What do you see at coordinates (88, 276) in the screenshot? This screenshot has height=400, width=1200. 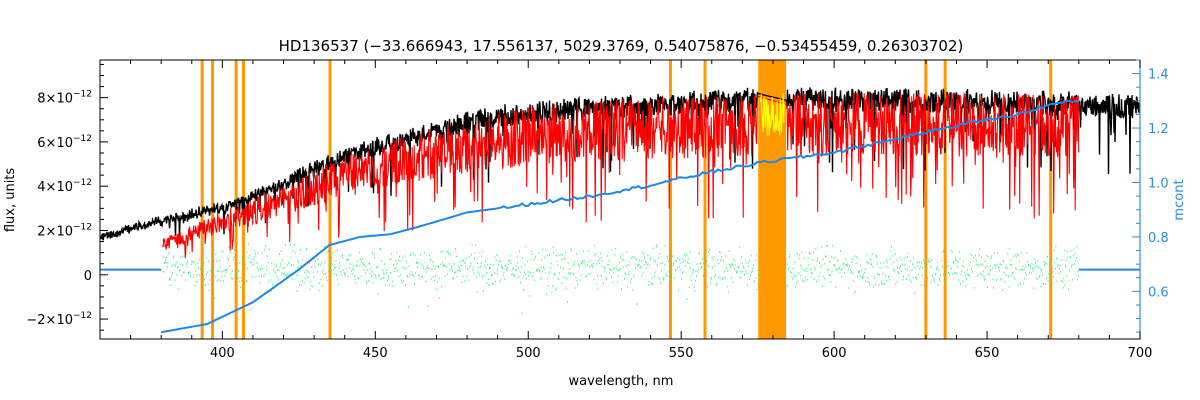 I see `y-tick-label: 0` at bounding box center [88, 276].